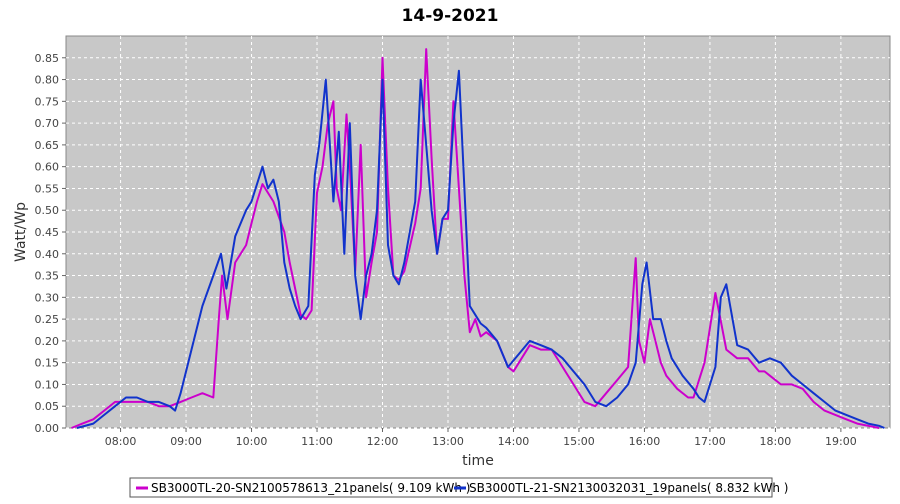 This screenshot has width=900, height=504. Describe the element at coordinates (776, 441) in the screenshot. I see `x-tick-label: 18:00` at that location.